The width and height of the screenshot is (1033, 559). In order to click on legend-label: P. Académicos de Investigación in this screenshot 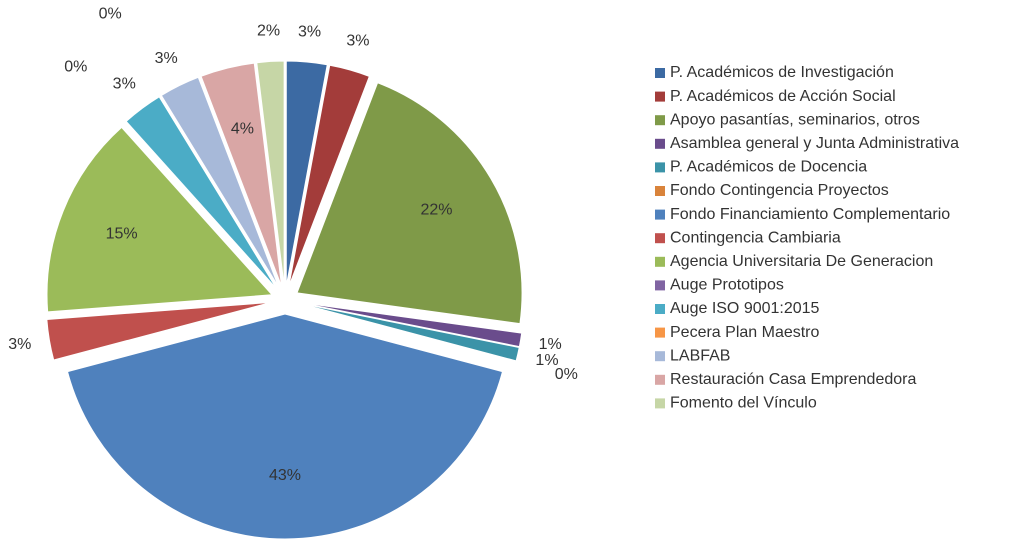, I will do `click(782, 72)`.